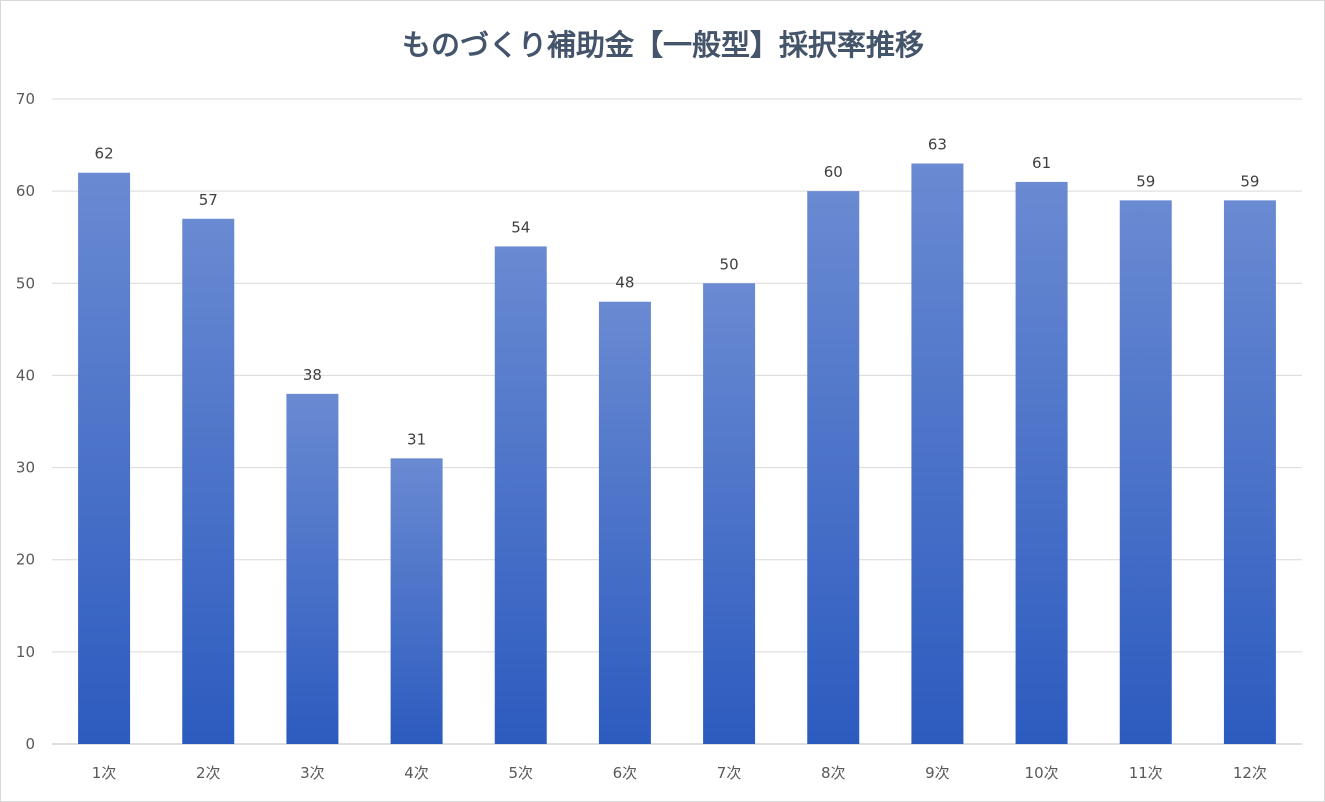 This screenshot has height=802, width=1325. What do you see at coordinates (416, 601) in the screenshot?
I see `bar-4次` at bounding box center [416, 601].